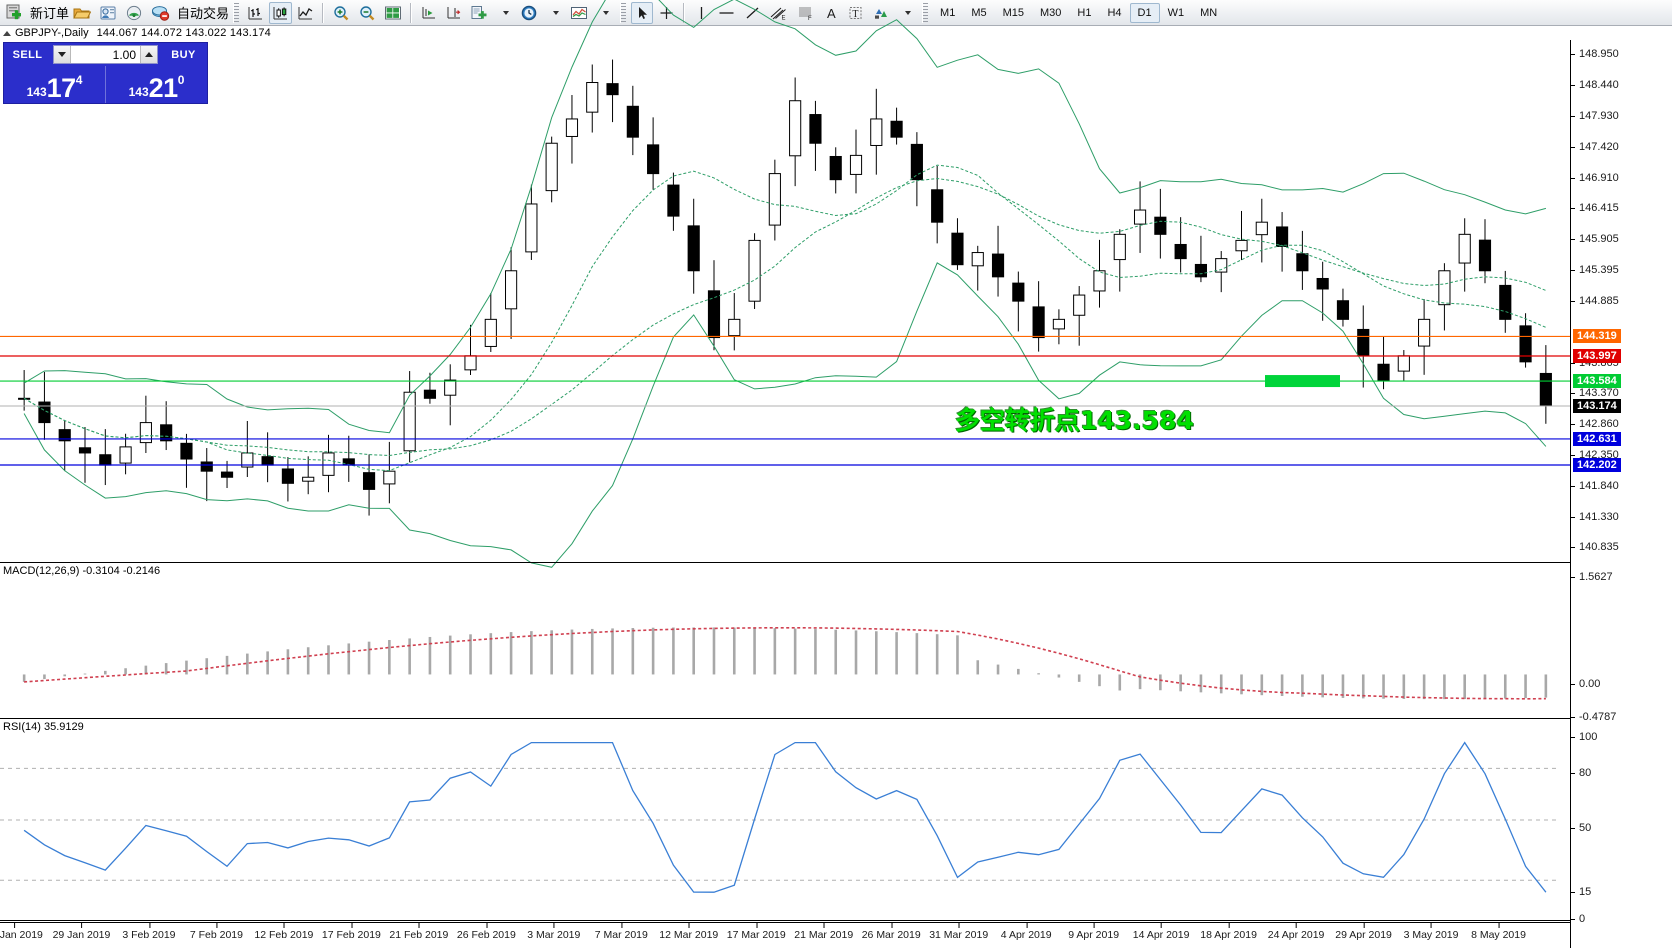 This screenshot has height=948, width=1672. Describe the element at coordinates (1597, 464) in the screenshot. I see `price-level-label: 142.202` at that location.